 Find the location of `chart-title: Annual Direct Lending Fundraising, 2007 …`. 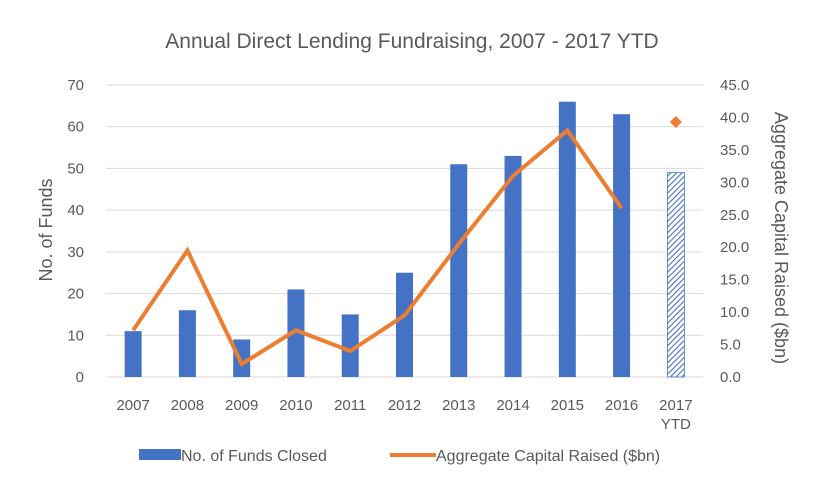

chart-title: Annual Direct Lending Fundraising, 2007 … is located at coordinates (411, 41).